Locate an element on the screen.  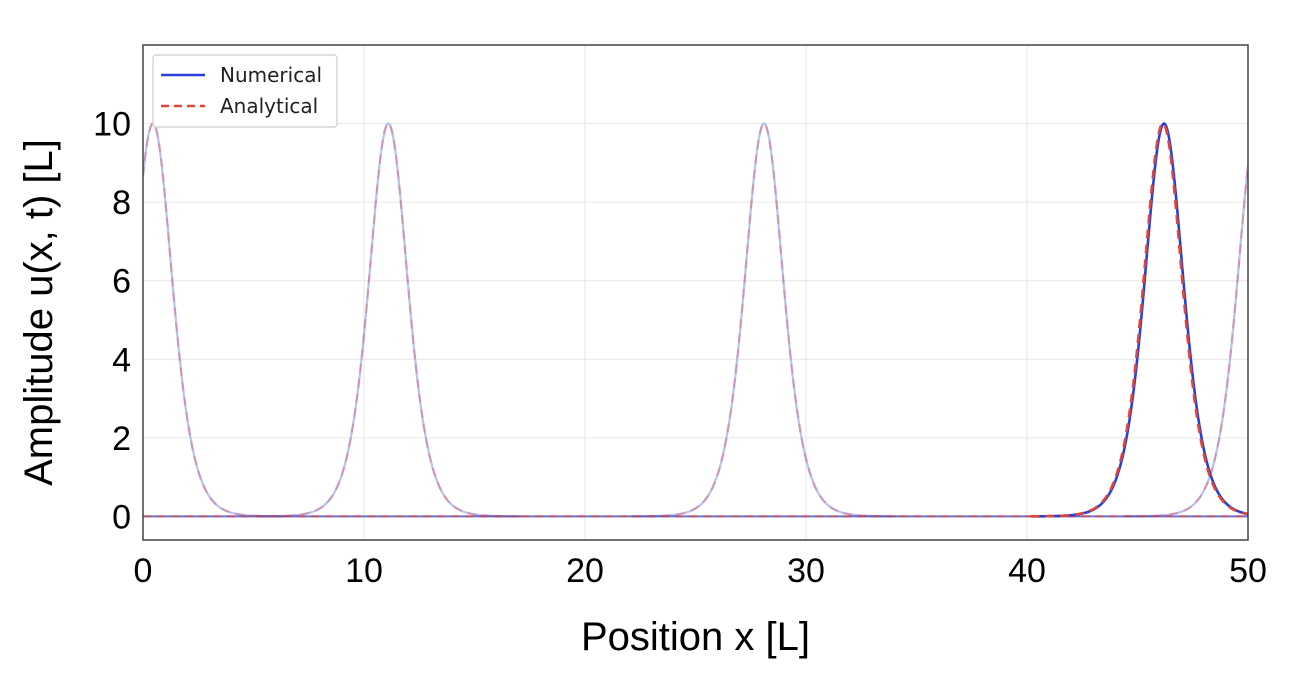
legend-box is located at coordinates (245, 91).